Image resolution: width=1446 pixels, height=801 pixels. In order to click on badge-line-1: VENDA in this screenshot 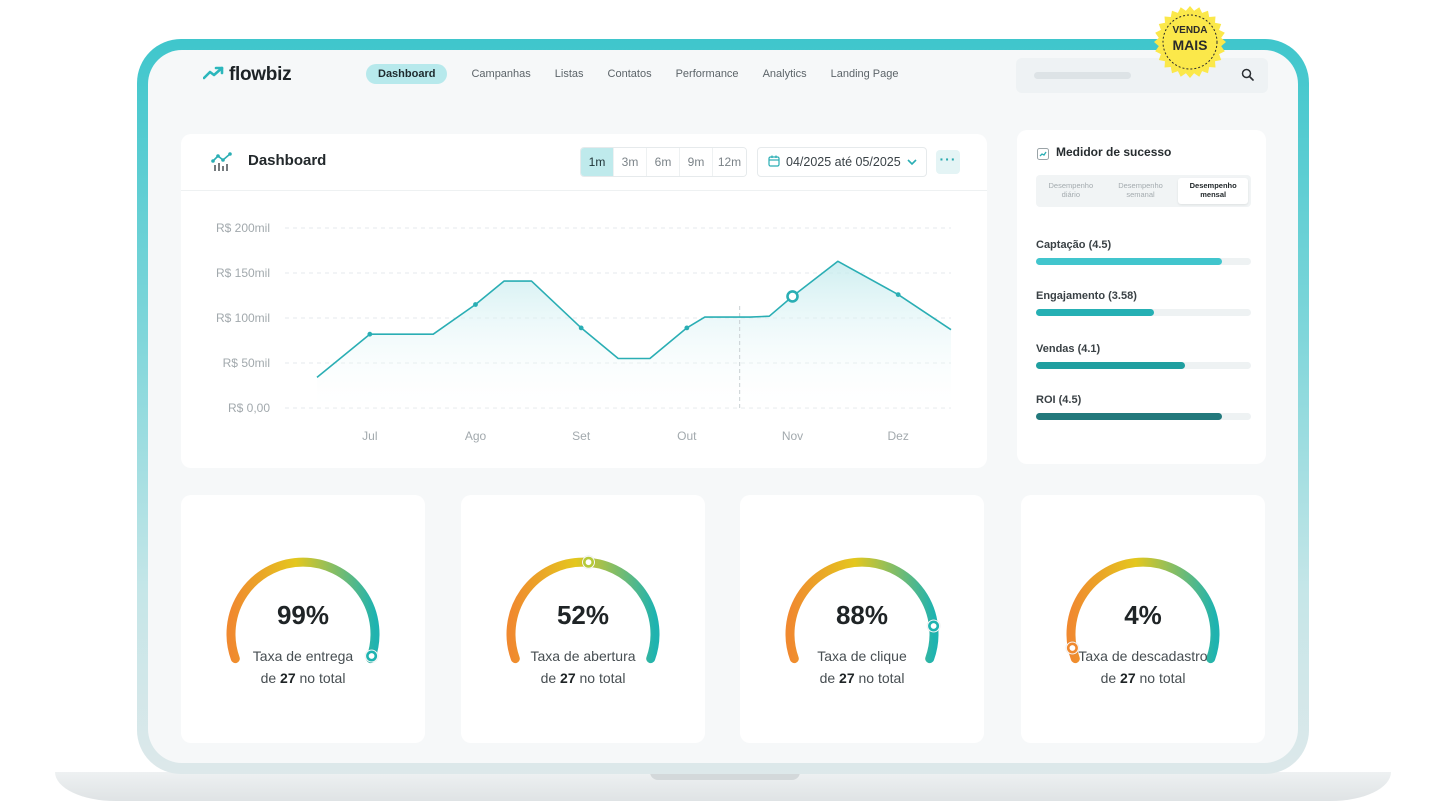, I will do `click(1190, 30)`.